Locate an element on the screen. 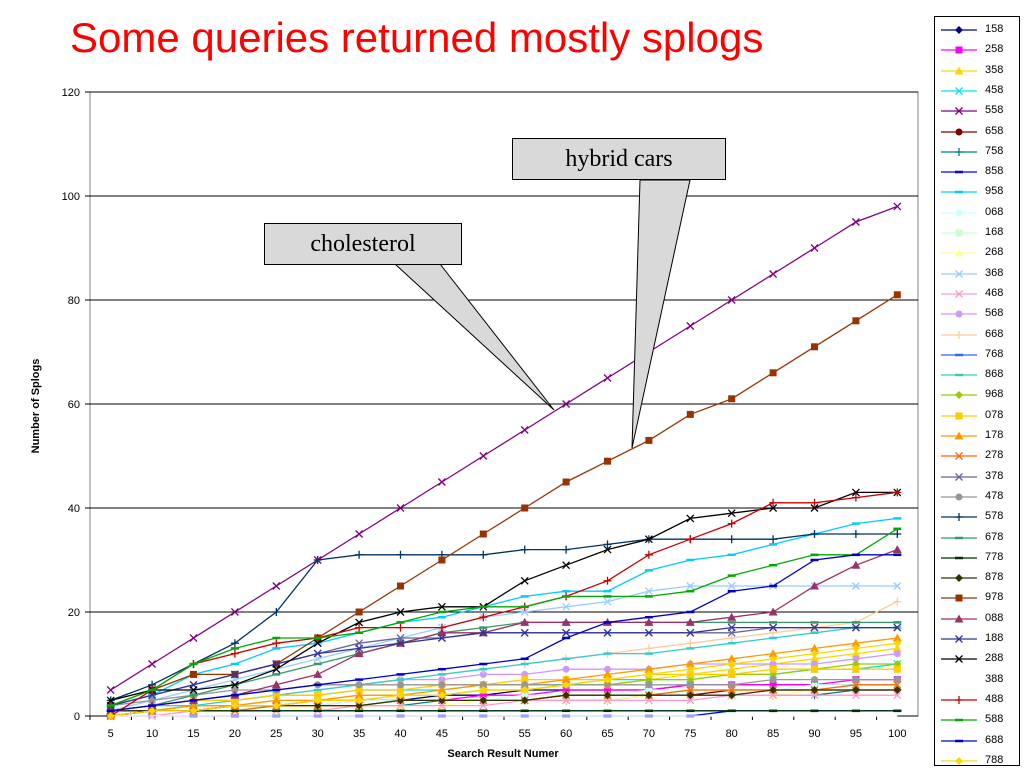 Image resolution: width=1024 pixels, height=771 pixels. legend-item: 968 is located at coordinates (977, 395).